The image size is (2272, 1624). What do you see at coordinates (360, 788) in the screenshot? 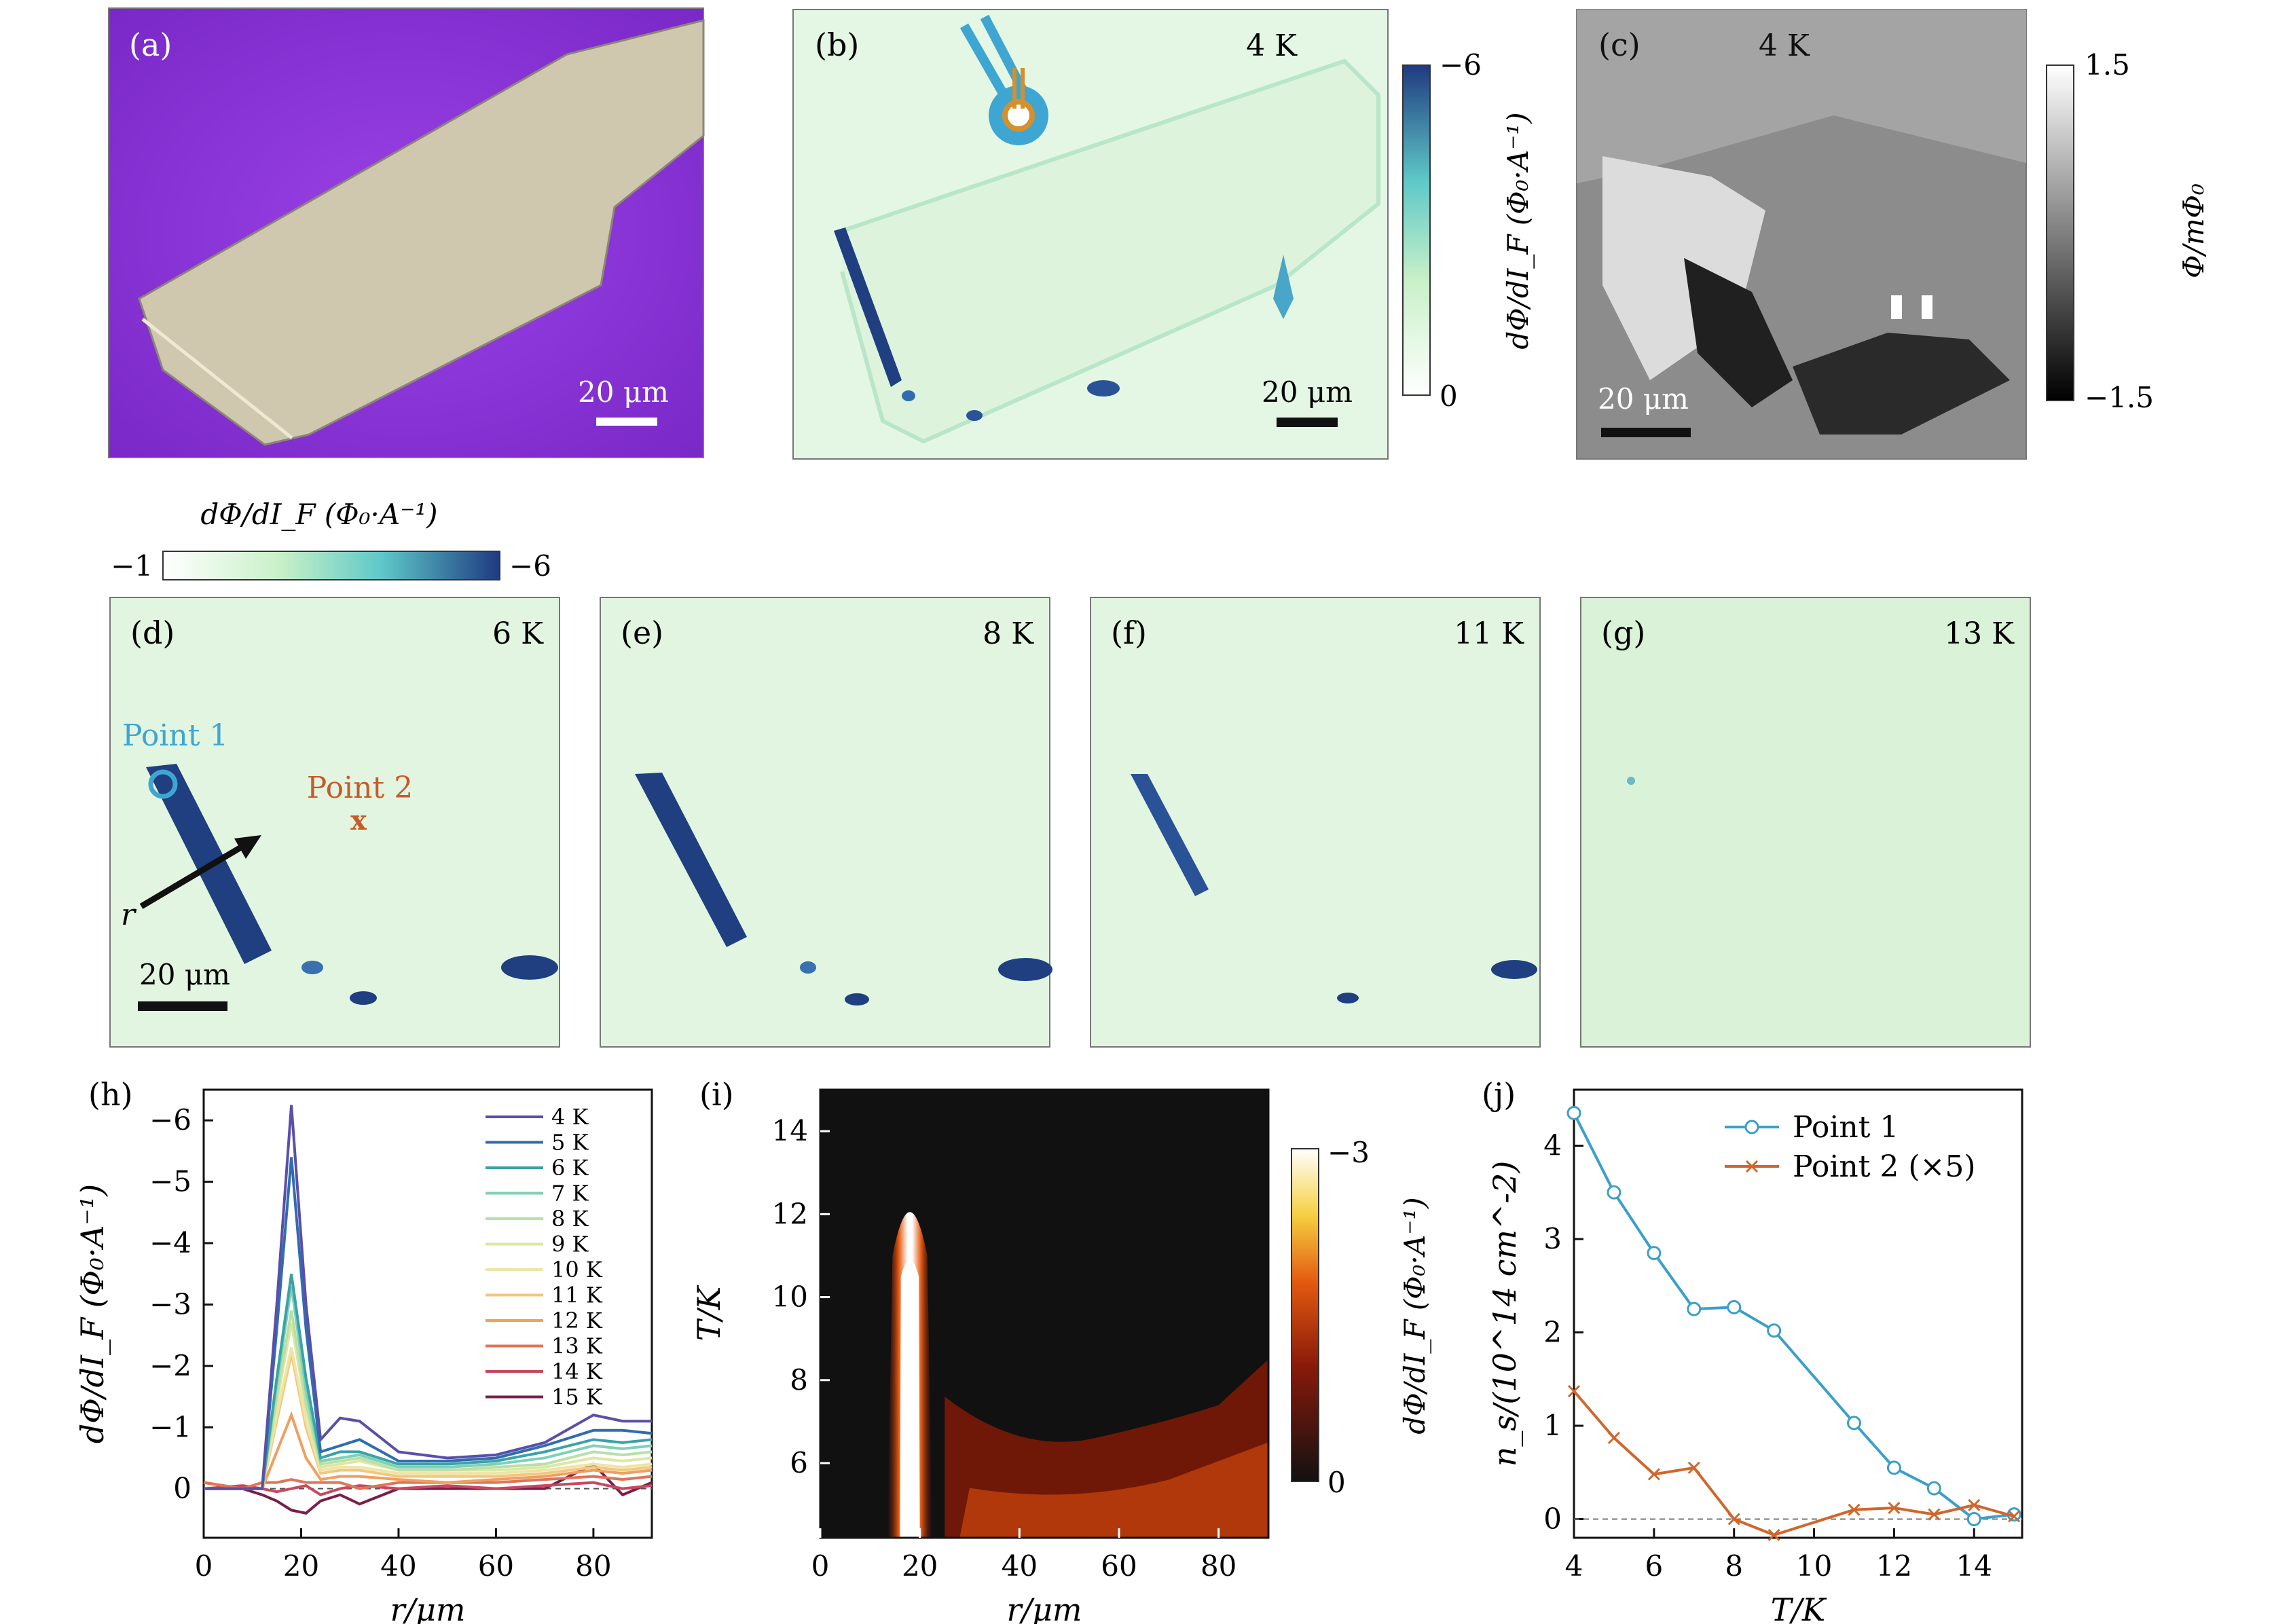
I see `point-2-label: Point 2` at bounding box center [360, 788].